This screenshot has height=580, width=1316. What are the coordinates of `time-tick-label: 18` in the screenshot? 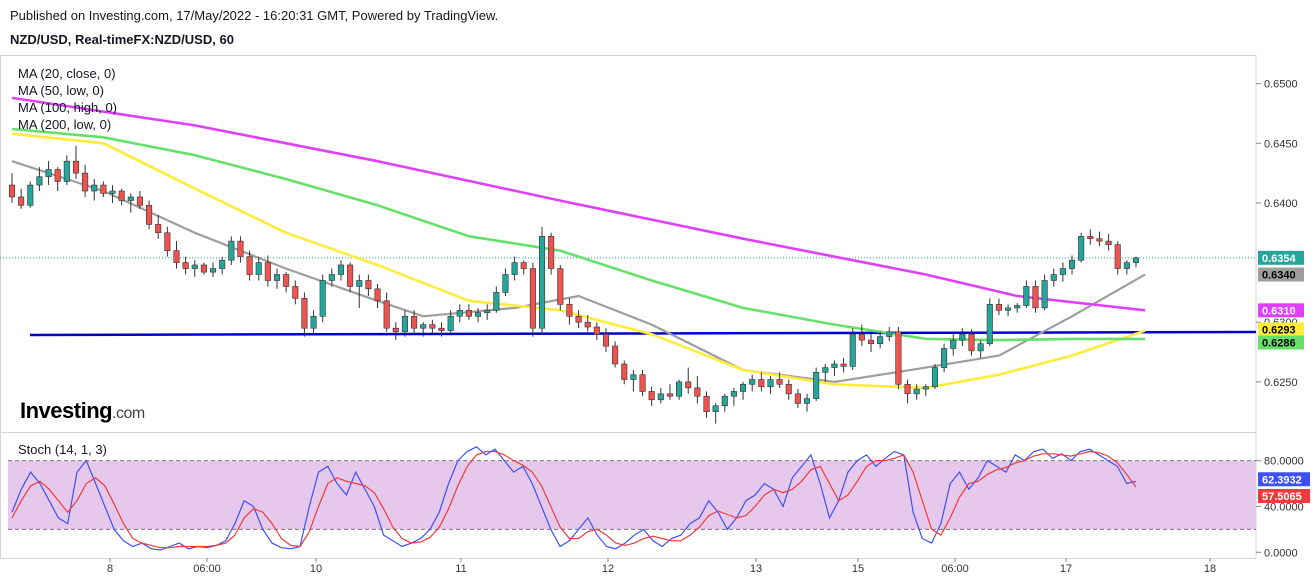 It's located at (1210, 569).